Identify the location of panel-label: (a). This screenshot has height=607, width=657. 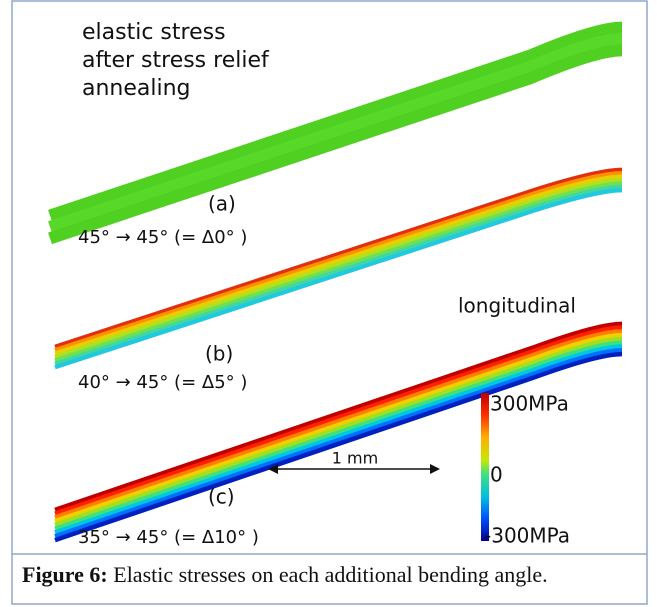
(222, 204).